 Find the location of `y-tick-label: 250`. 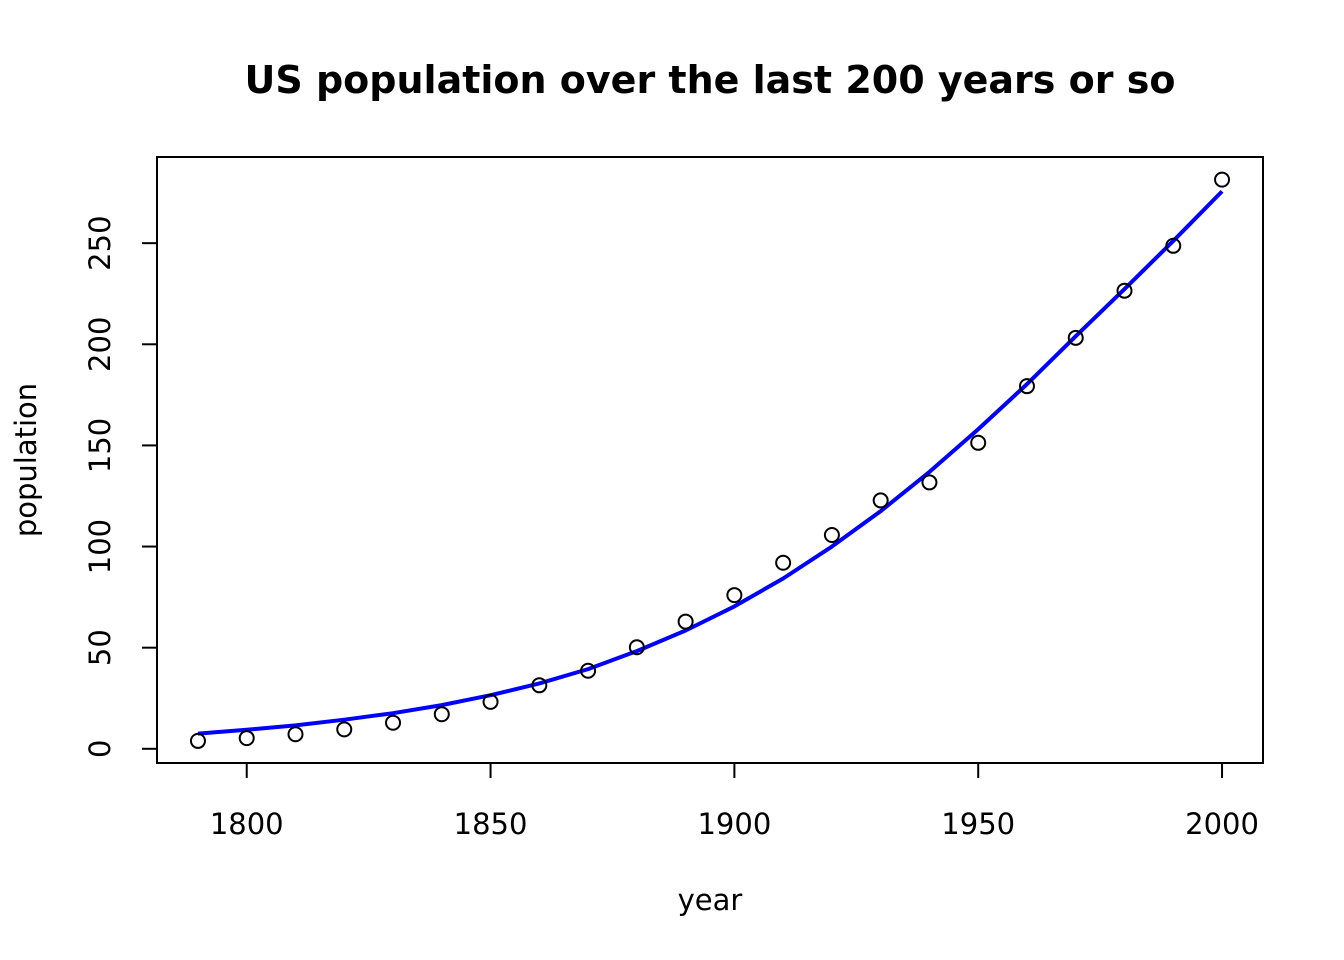

y-tick-label: 250 is located at coordinates (100, 242).